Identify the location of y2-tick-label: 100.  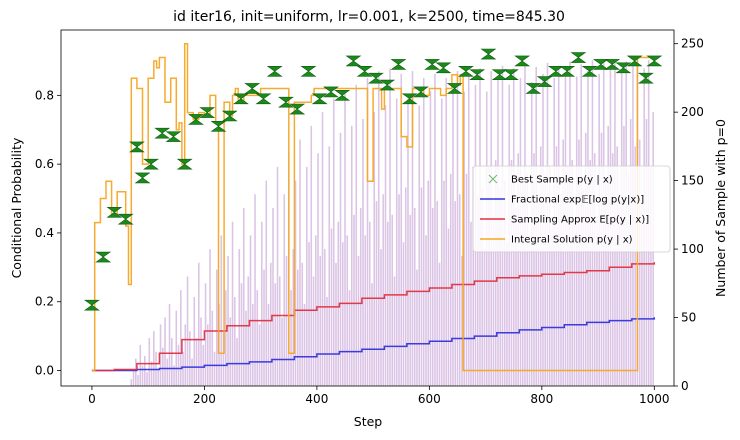
(692, 249).